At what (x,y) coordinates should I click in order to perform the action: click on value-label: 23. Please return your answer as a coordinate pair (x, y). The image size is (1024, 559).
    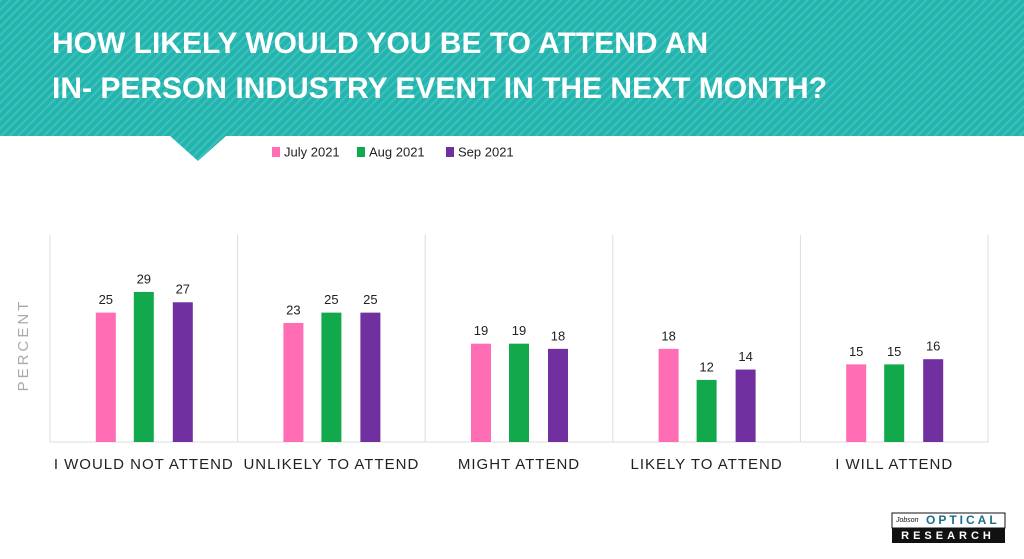
    Looking at the image, I should click on (293, 309).